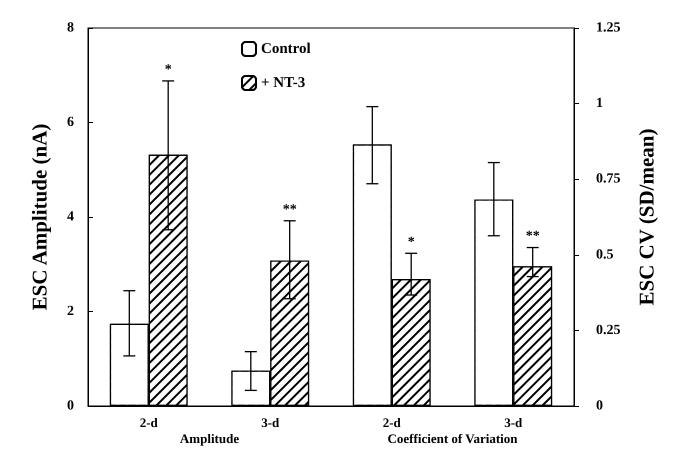 Image resolution: width=673 pixels, height=464 pixels. What do you see at coordinates (70, 122) in the screenshot?
I see `y-tick-label: 6` at bounding box center [70, 122].